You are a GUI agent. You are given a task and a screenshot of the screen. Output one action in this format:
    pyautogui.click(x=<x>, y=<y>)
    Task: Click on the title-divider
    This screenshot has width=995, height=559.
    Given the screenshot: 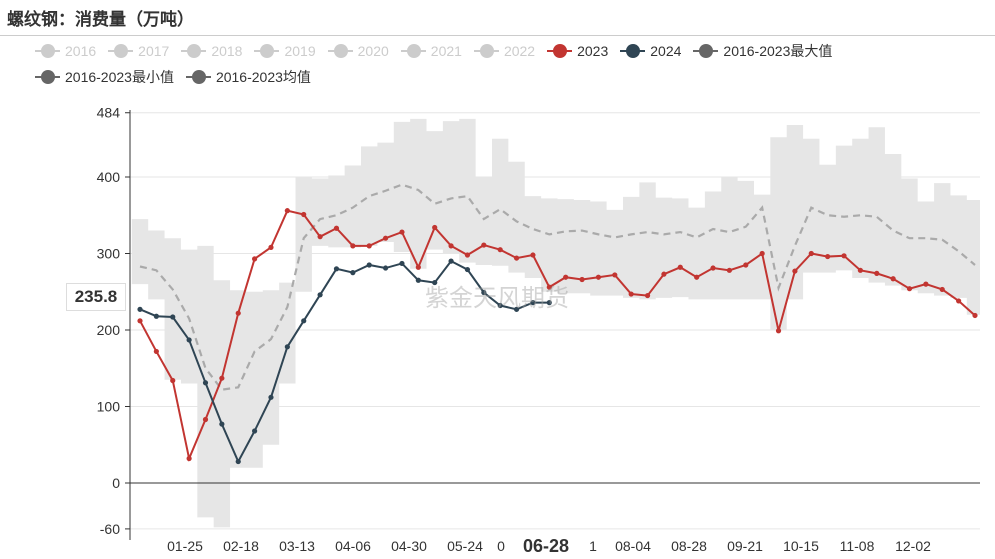 What is the action you would take?
    pyautogui.click(x=497, y=35)
    